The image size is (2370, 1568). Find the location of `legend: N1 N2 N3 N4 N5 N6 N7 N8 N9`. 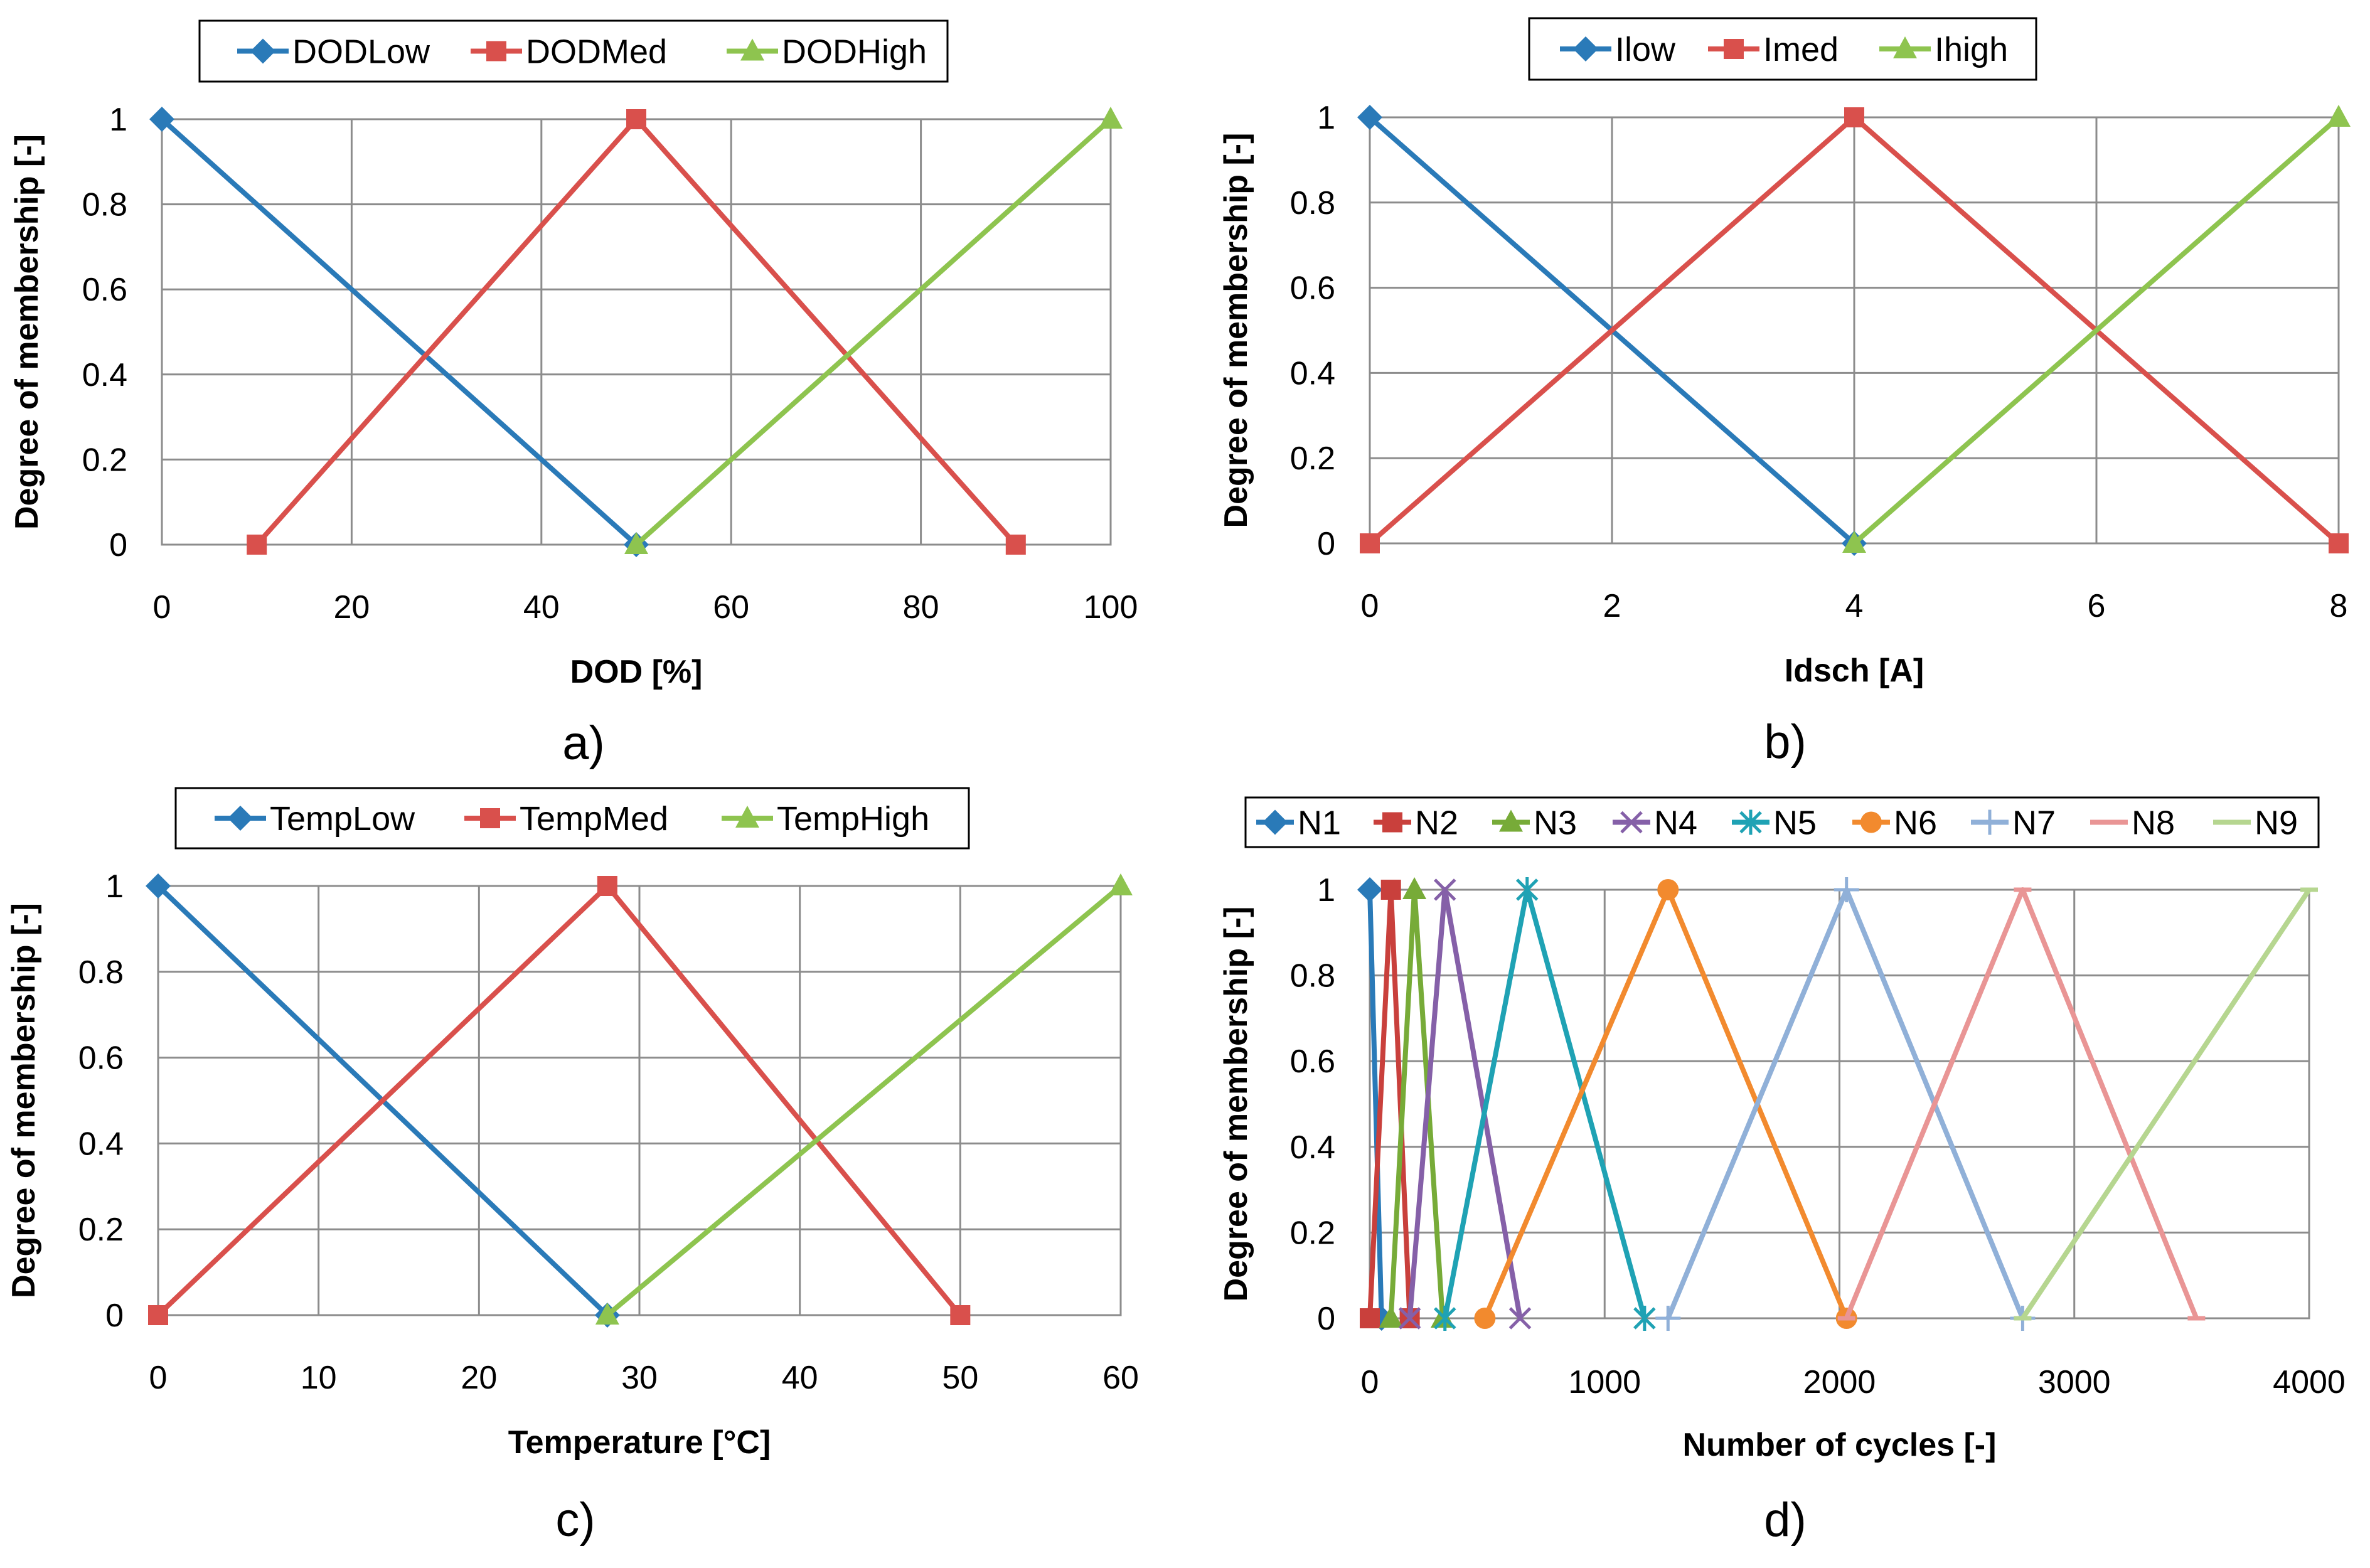

legend: N1 N2 N3 N4 N5 N6 N7 N8 N9 is located at coordinates (1782, 822).